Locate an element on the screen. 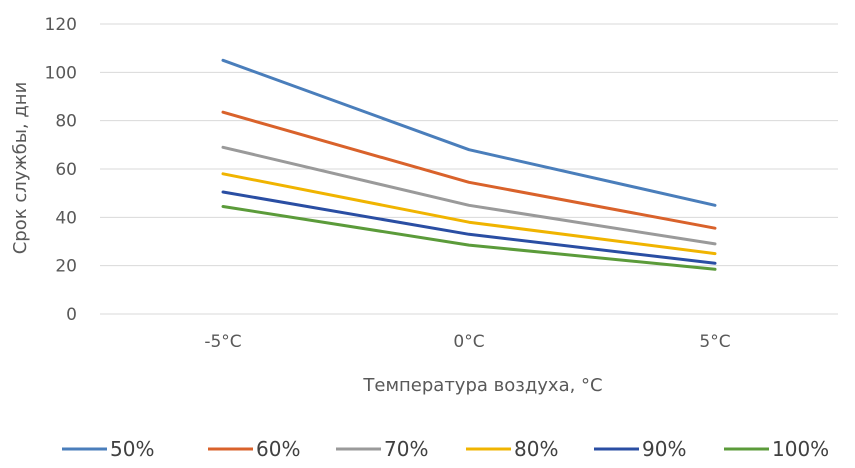 Image resolution: width=855 pixels, height=468 pixels. legend-item: 90% is located at coordinates (640, 449).